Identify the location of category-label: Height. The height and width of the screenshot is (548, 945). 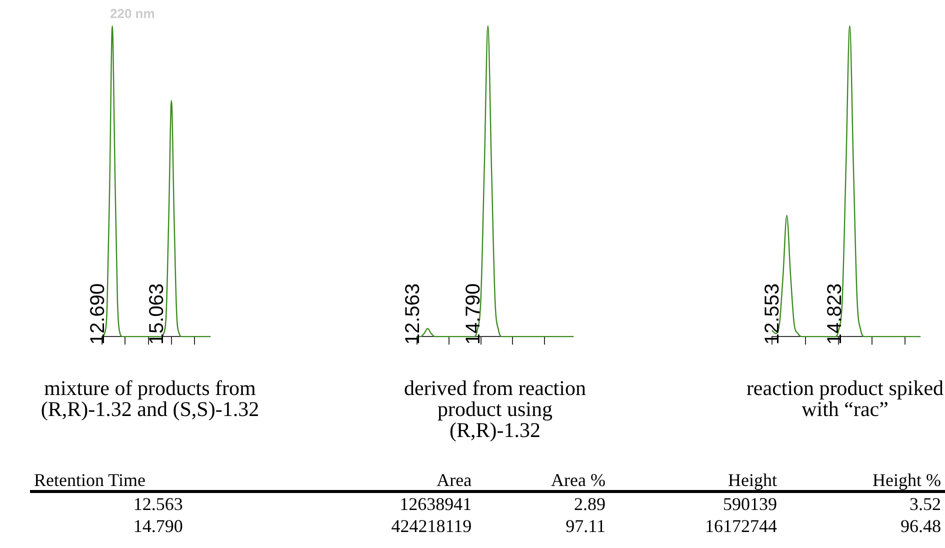
(695, 481).